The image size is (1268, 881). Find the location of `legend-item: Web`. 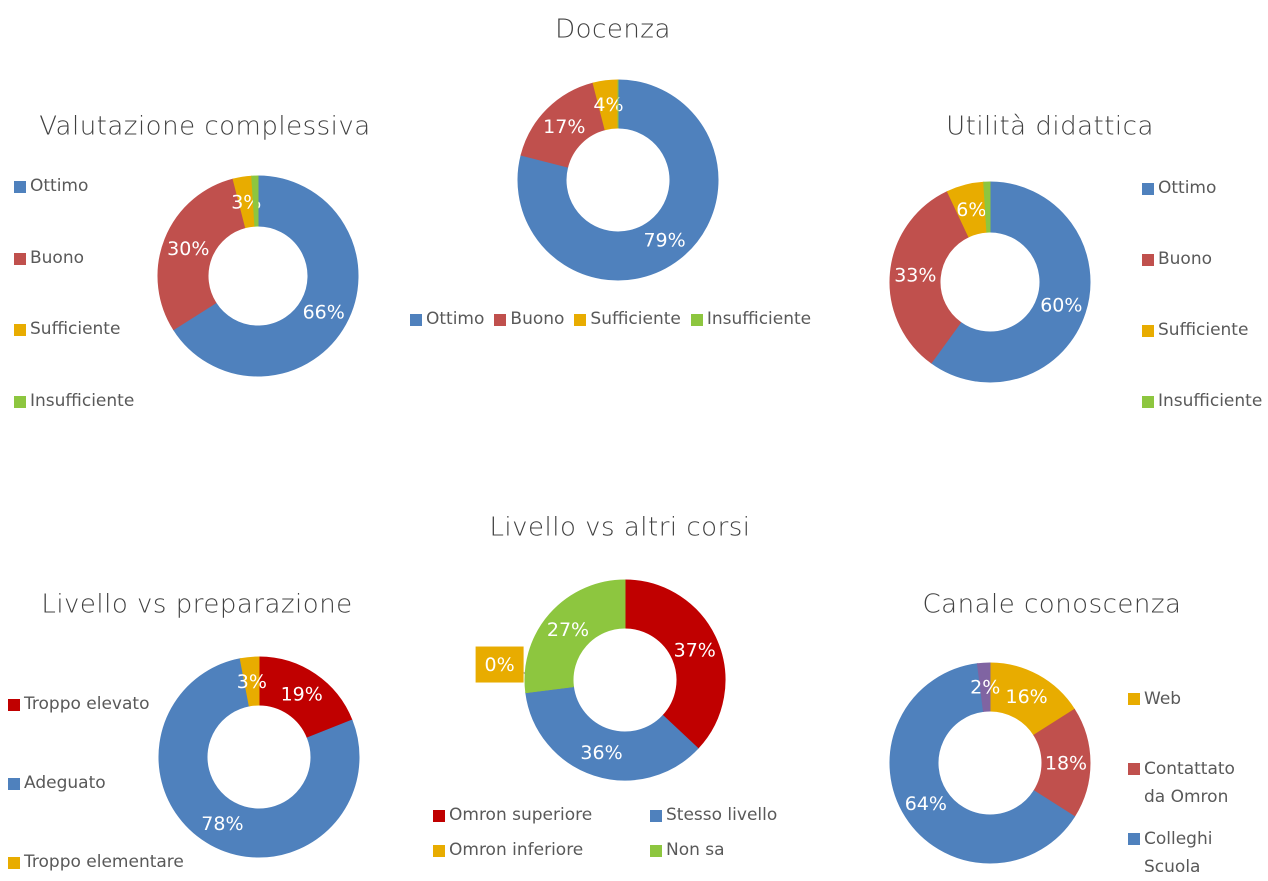

legend-item: Web is located at coordinates (1154, 699).